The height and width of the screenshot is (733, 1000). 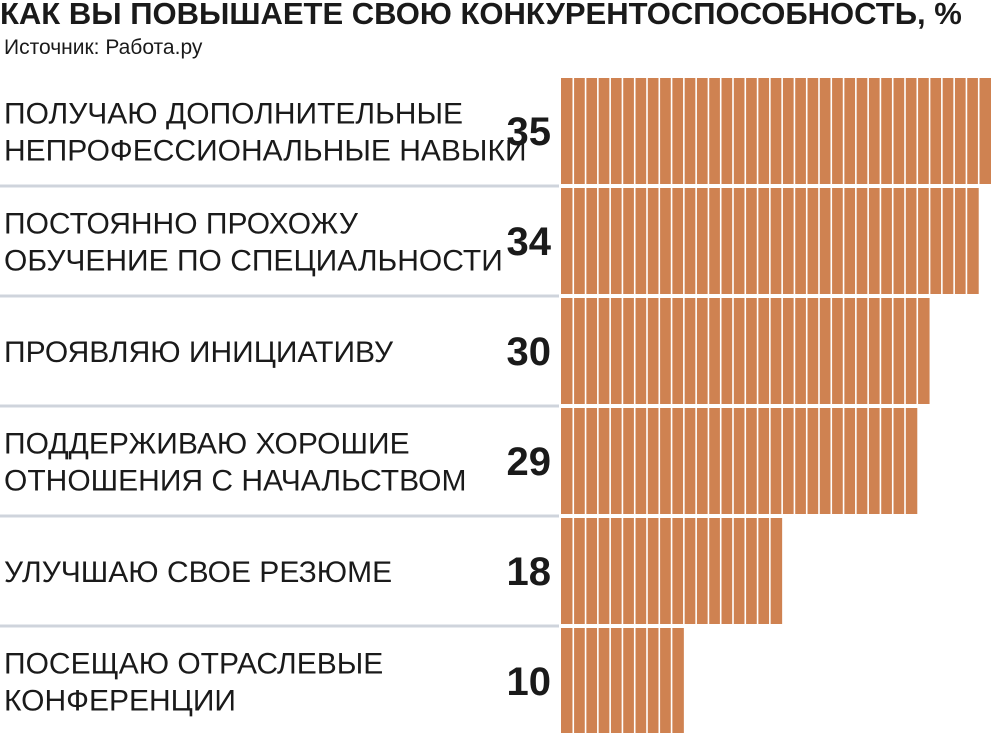 I want to click on value-label: 18, so click(x=529, y=572).